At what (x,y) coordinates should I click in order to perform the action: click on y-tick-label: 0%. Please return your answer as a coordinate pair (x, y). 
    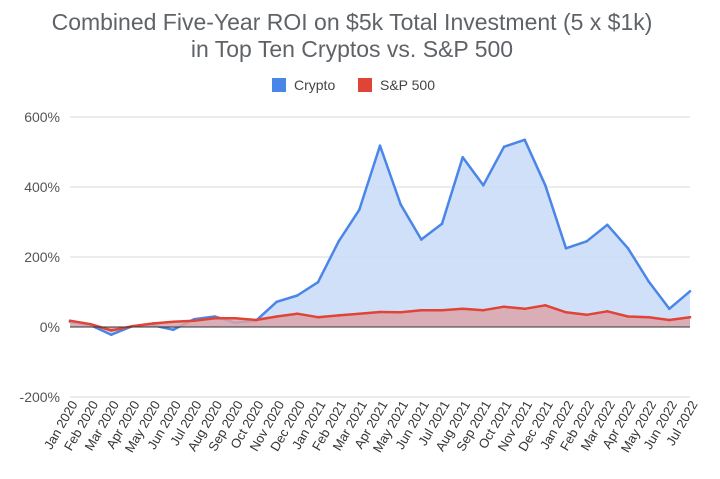
    Looking at the image, I should click on (50, 327).